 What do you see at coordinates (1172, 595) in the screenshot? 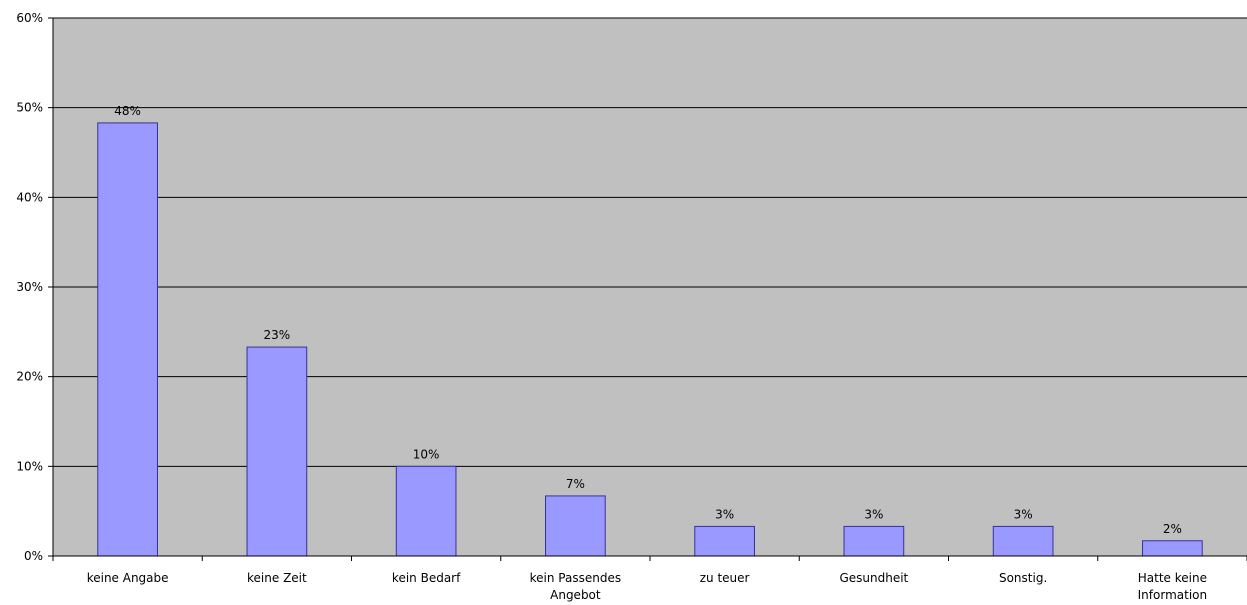
I see `x-category-label: Information` at bounding box center [1172, 595].